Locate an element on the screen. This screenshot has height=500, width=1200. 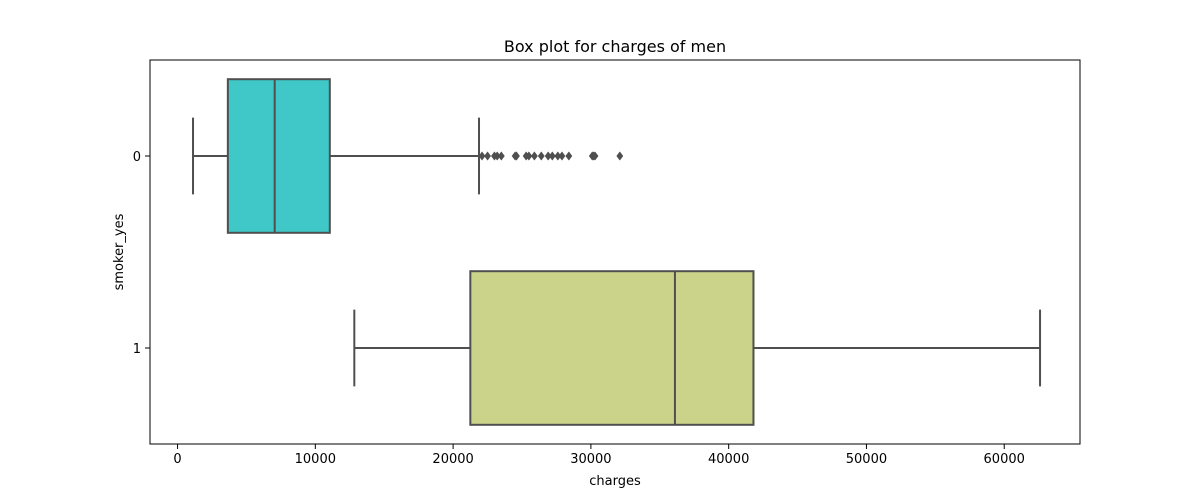
chart-title: Box plot for charges of men is located at coordinates (615, 46).